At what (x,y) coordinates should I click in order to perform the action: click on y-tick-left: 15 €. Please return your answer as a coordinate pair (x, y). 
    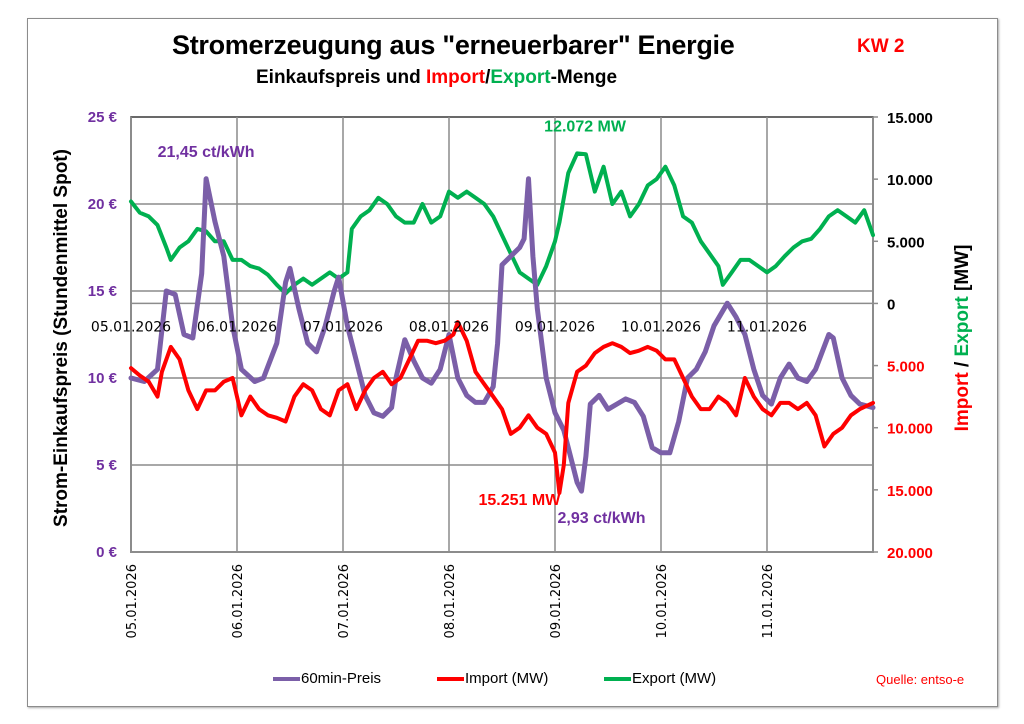
    Looking at the image, I should click on (103, 291).